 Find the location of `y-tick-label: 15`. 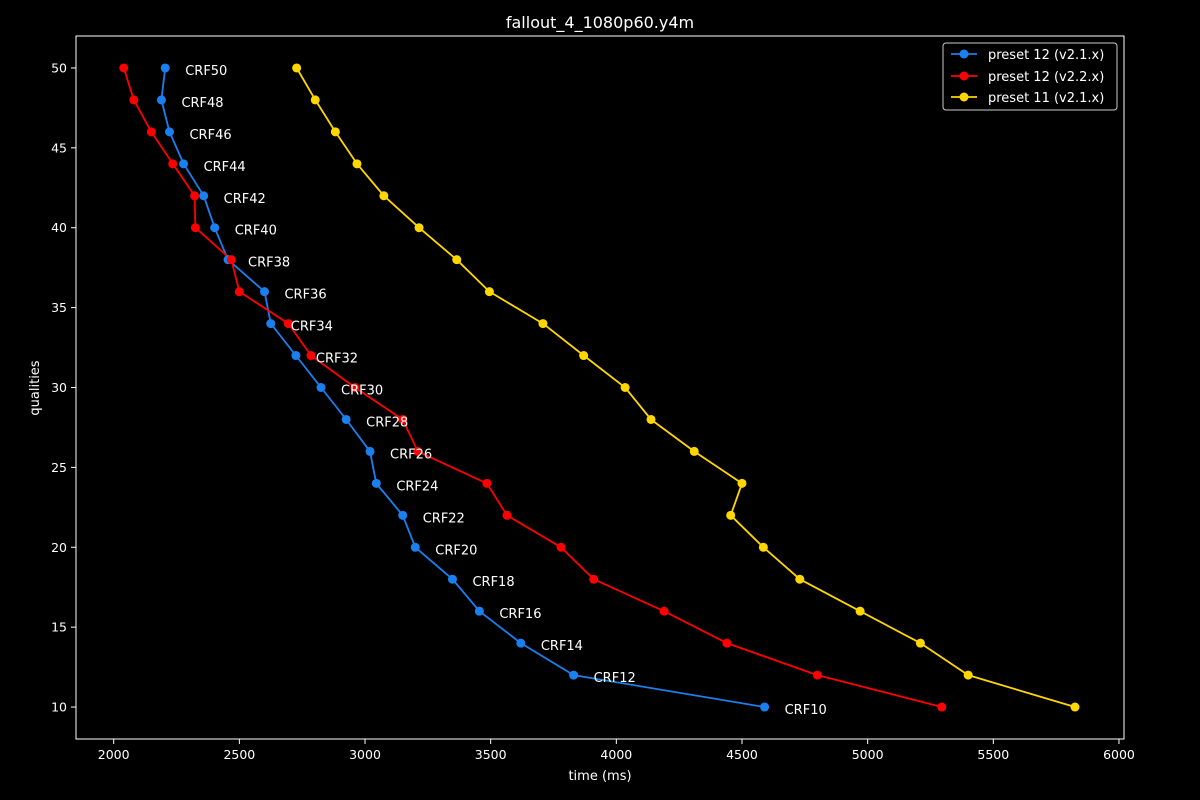

y-tick-label: 15 is located at coordinates (59, 627).